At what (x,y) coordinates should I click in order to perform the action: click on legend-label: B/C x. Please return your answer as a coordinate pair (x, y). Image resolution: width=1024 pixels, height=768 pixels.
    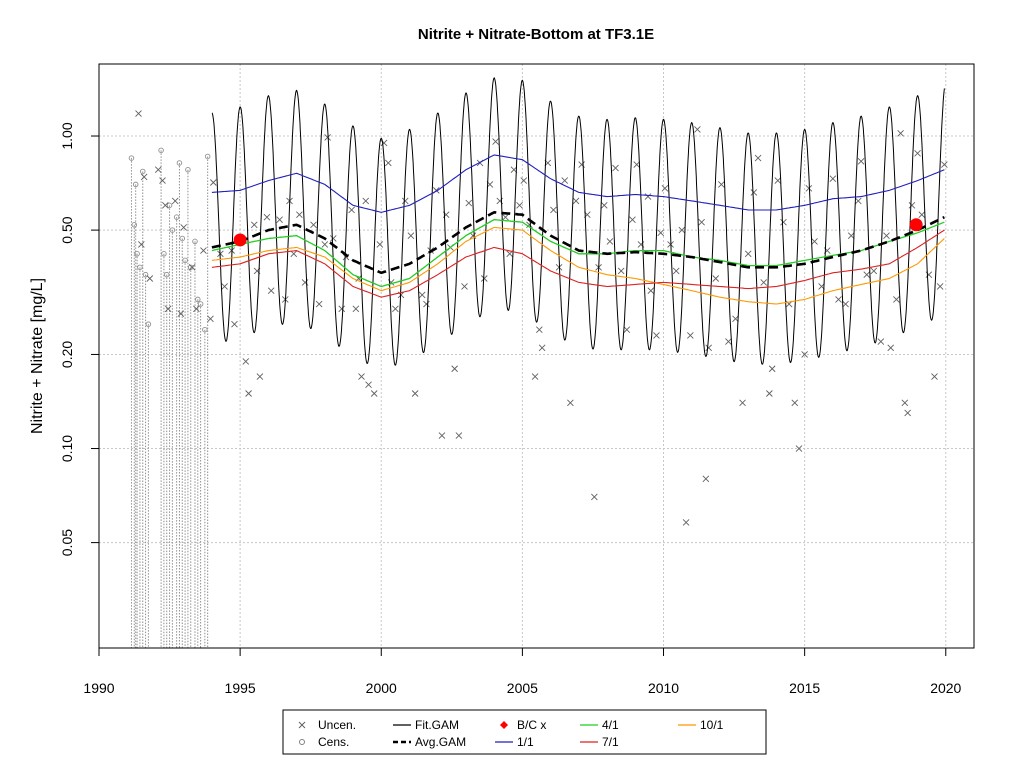
    Looking at the image, I should click on (531, 725).